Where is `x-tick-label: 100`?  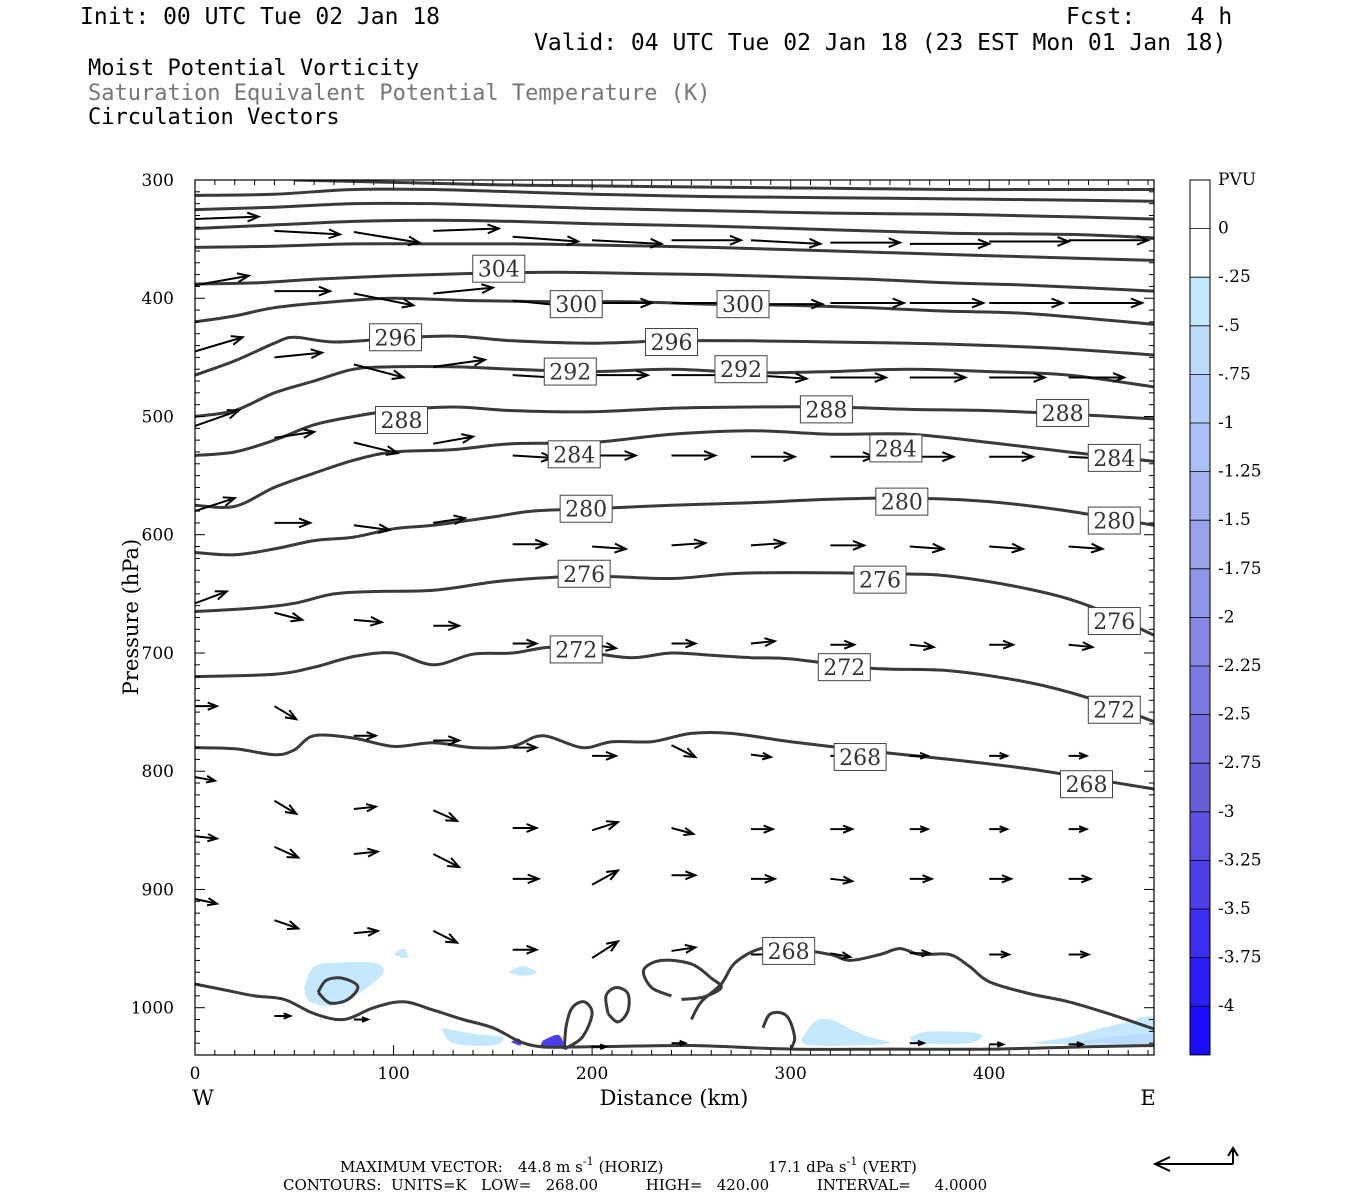 x-tick-label: 100 is located at coordinates (393, 1074).